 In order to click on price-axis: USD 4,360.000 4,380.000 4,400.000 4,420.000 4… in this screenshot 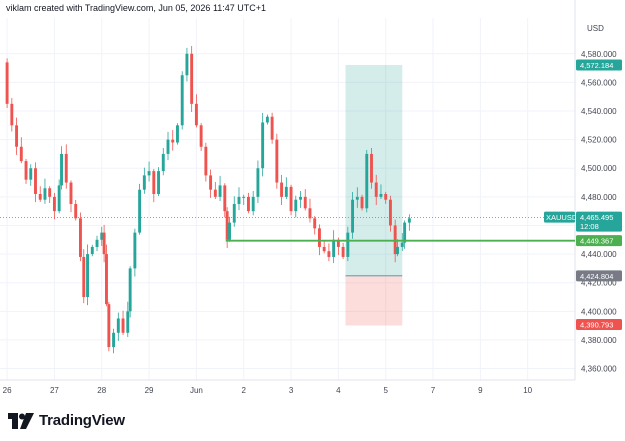, I will do `click(599, 199)`.